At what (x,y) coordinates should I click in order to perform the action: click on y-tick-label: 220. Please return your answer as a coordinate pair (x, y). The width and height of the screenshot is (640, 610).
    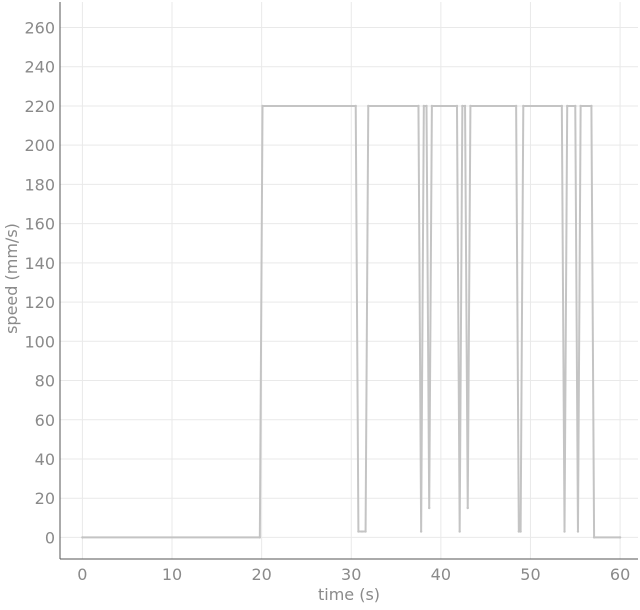
    Looking at the image, I should click on (39, 106).